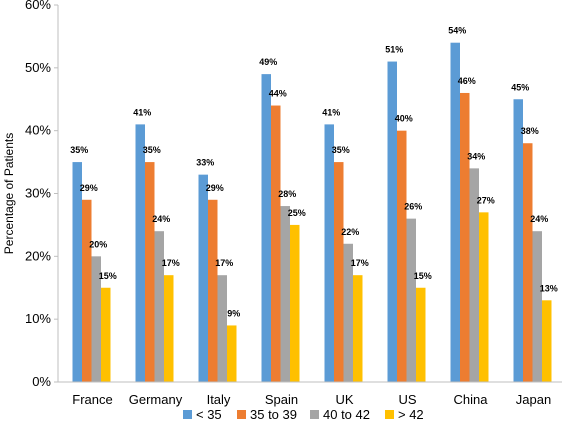 The height and width of the screenshot is (430, 567). I want to click on y-tick-label: 40%, so click(38, 130).